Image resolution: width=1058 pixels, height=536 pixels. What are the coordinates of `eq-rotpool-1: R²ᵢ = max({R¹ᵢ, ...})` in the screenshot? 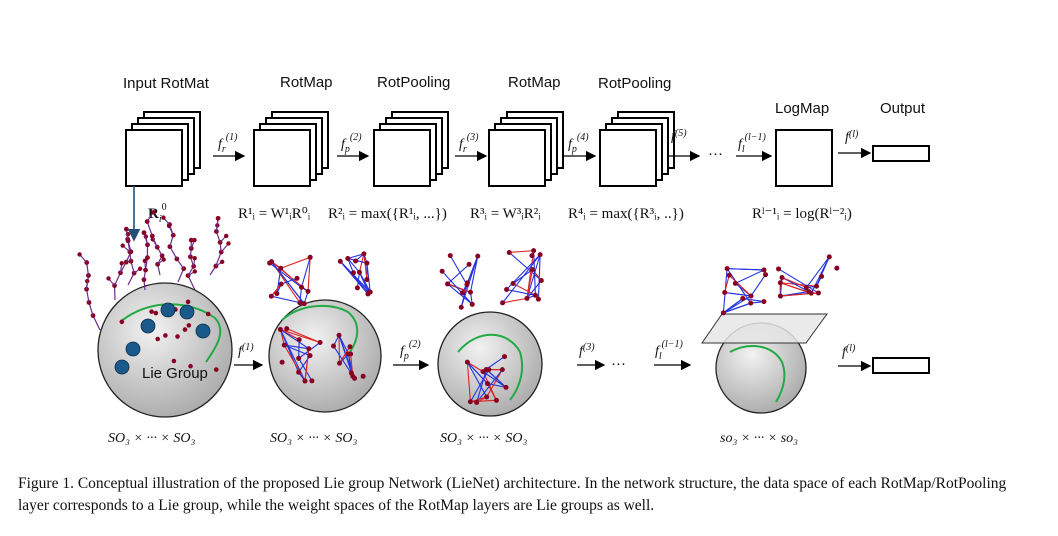 It's located at (387, 214).